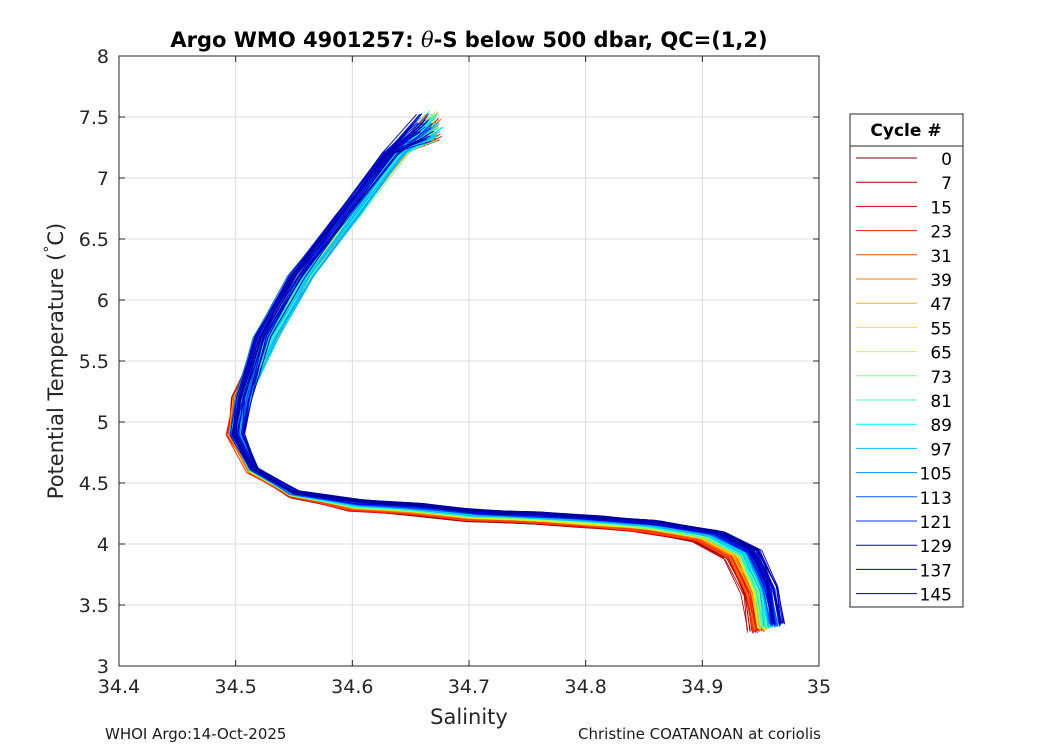  What do you see at coordinates (94, 484) in the screenshot?
I see `y-tick-label: 4.5` at bounding box center [94, 484].